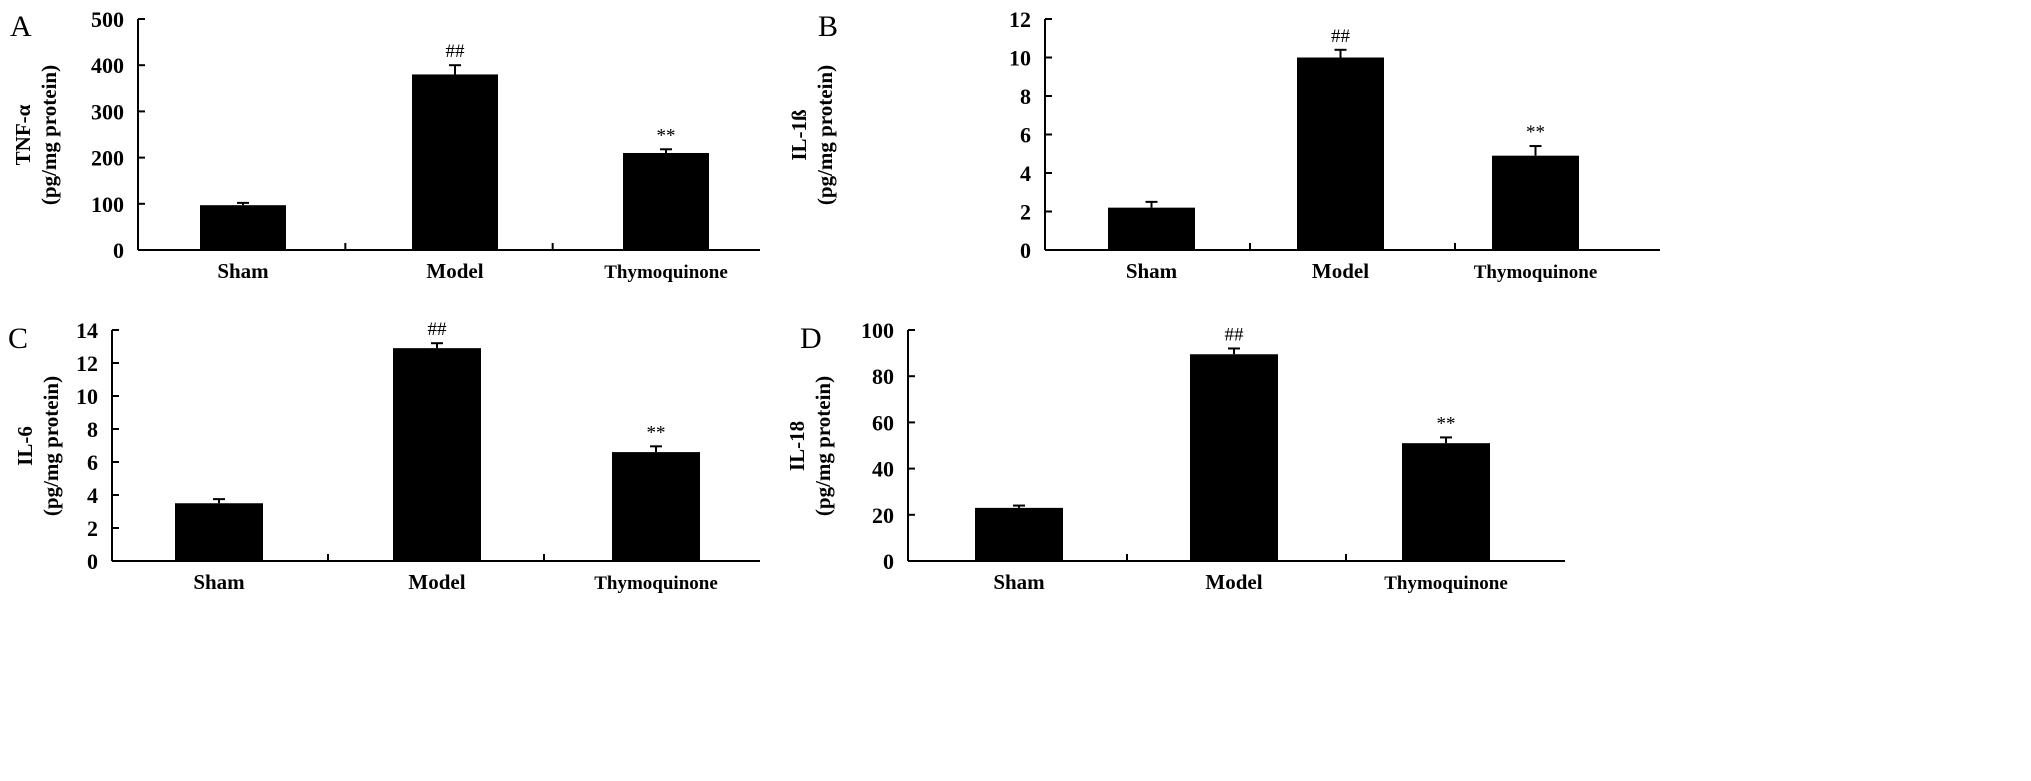 The image size is (2031, 781). I want to click on y-tick-label: 40, so click(883, 469).